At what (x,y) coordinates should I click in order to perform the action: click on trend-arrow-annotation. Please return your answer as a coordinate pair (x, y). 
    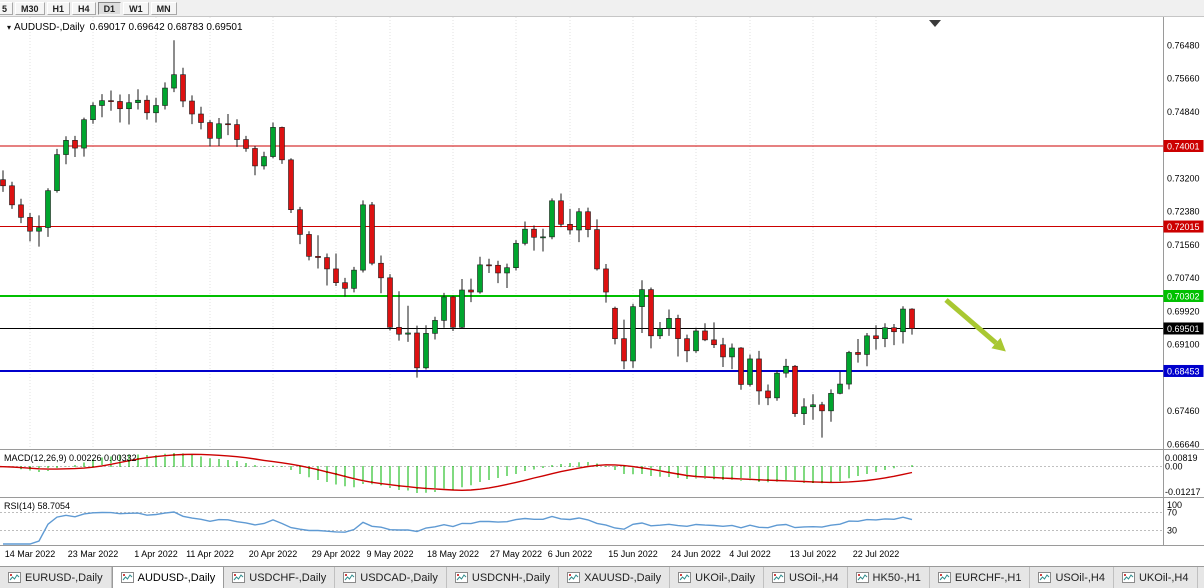
    Looking at the image, I should click on (975, 325).